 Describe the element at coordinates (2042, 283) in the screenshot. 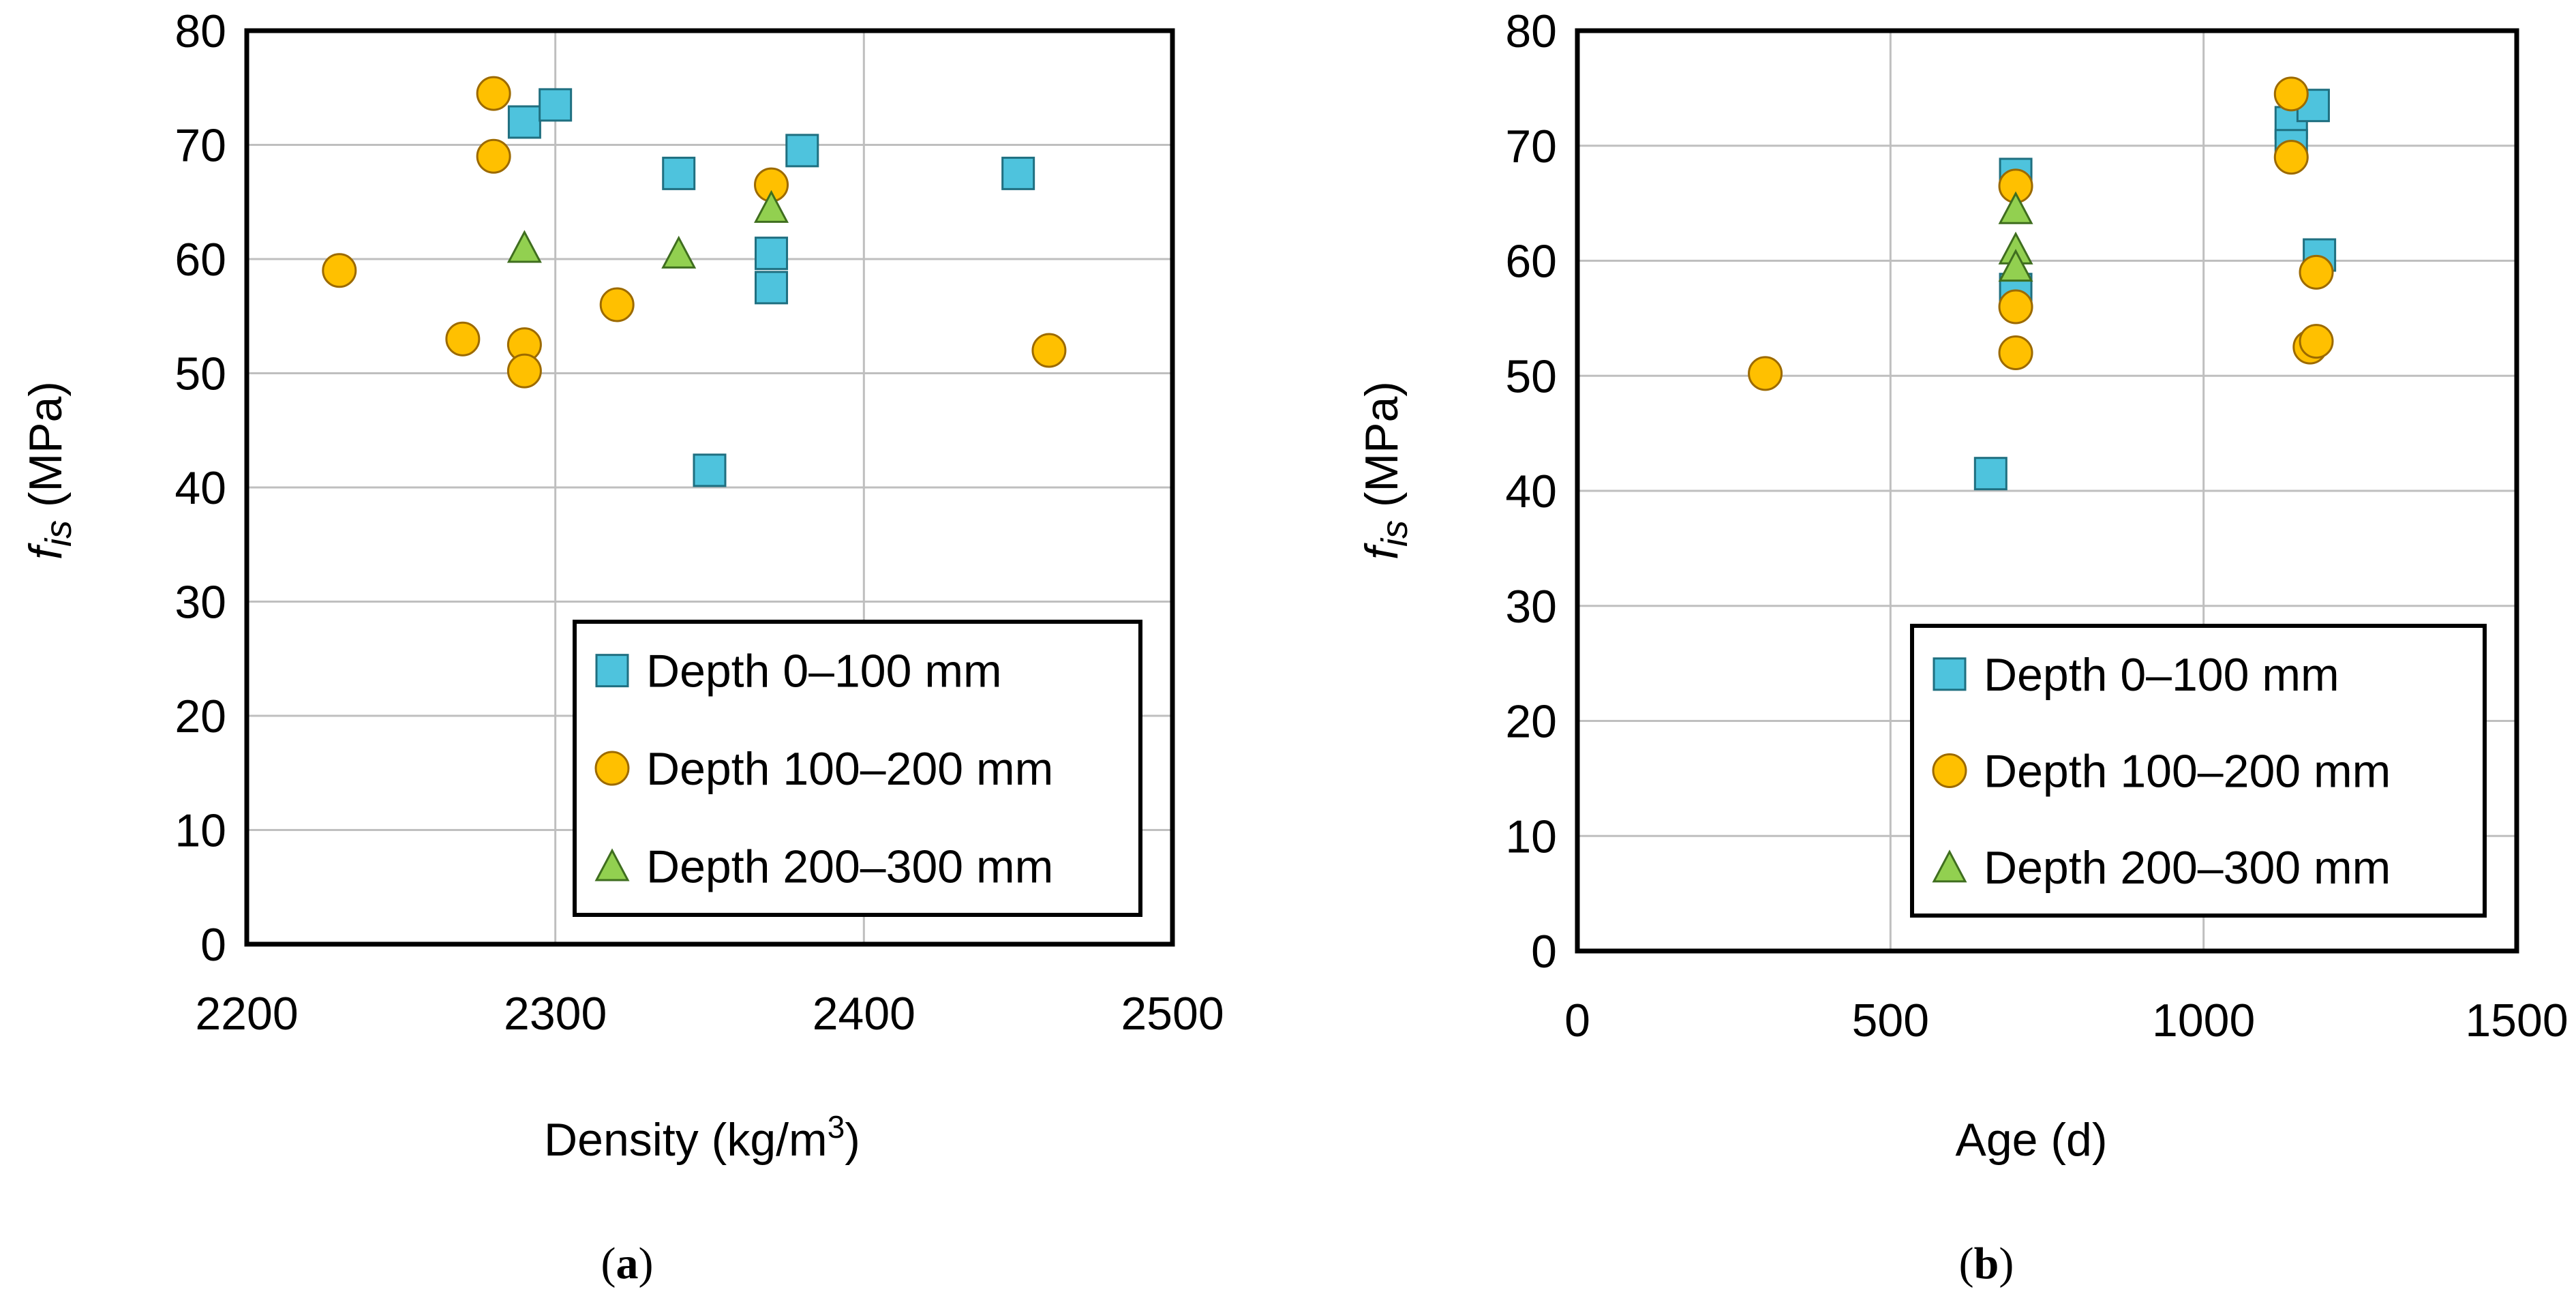

I see `marks-b` at that location.